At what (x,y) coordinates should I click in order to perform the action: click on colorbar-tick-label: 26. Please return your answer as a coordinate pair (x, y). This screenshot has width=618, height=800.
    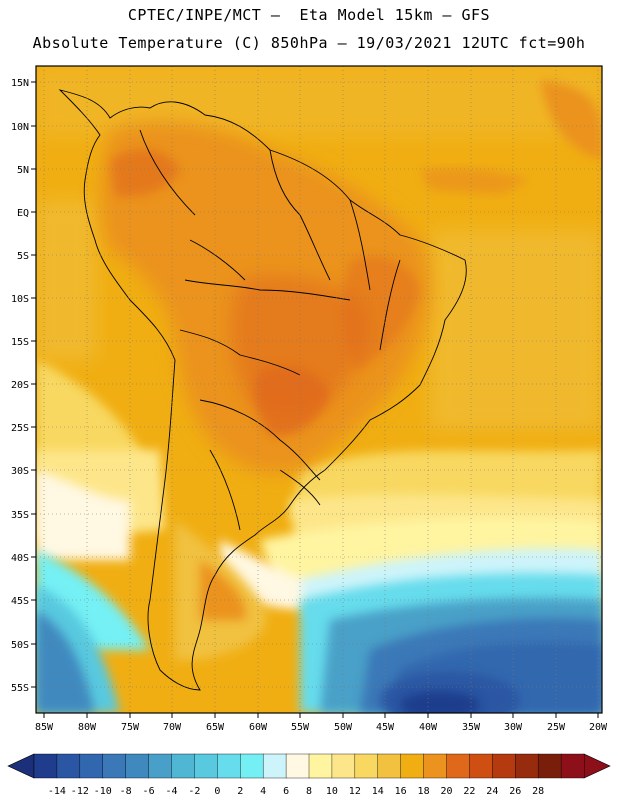
    Looking at the image, I should click on (515, 791).